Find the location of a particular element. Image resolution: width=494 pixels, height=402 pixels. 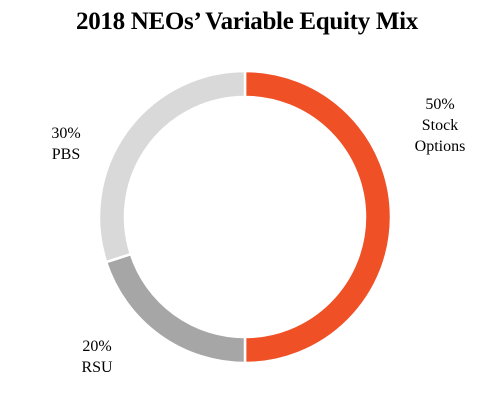

slice-label-line: 20% is located at coordinates (97, 346).